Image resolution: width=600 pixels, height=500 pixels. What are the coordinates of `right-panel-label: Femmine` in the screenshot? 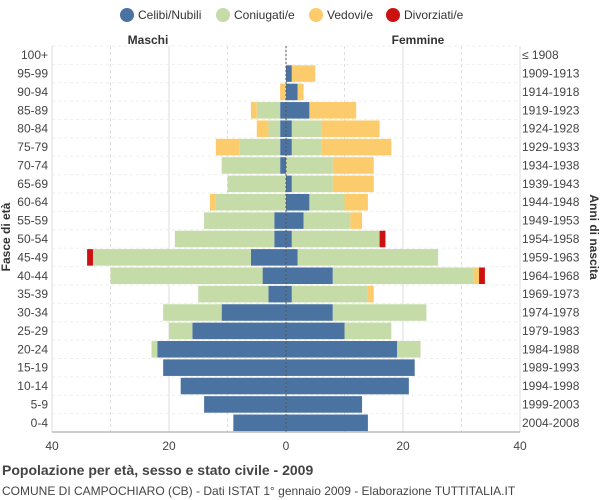 It's located at (418, 40).